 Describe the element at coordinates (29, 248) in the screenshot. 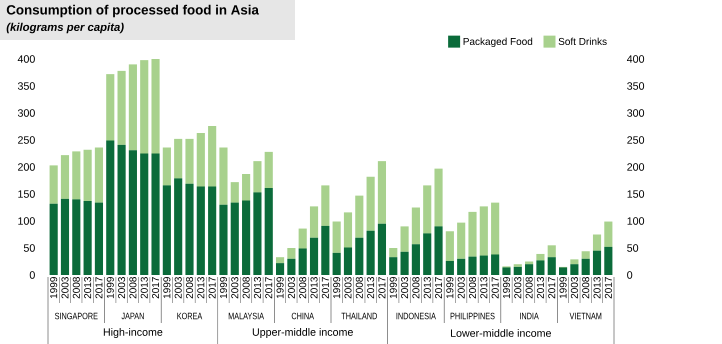

I see `y-tick-label: 50` at that location.